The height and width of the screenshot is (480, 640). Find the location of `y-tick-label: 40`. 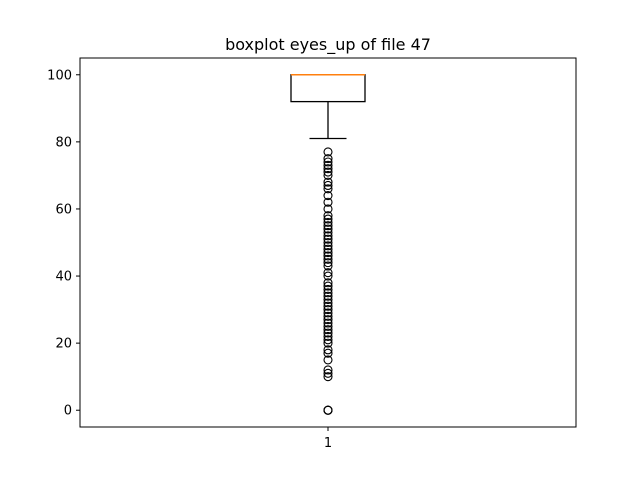

y-tick-label: 40 is located at coordinates (63, 277).